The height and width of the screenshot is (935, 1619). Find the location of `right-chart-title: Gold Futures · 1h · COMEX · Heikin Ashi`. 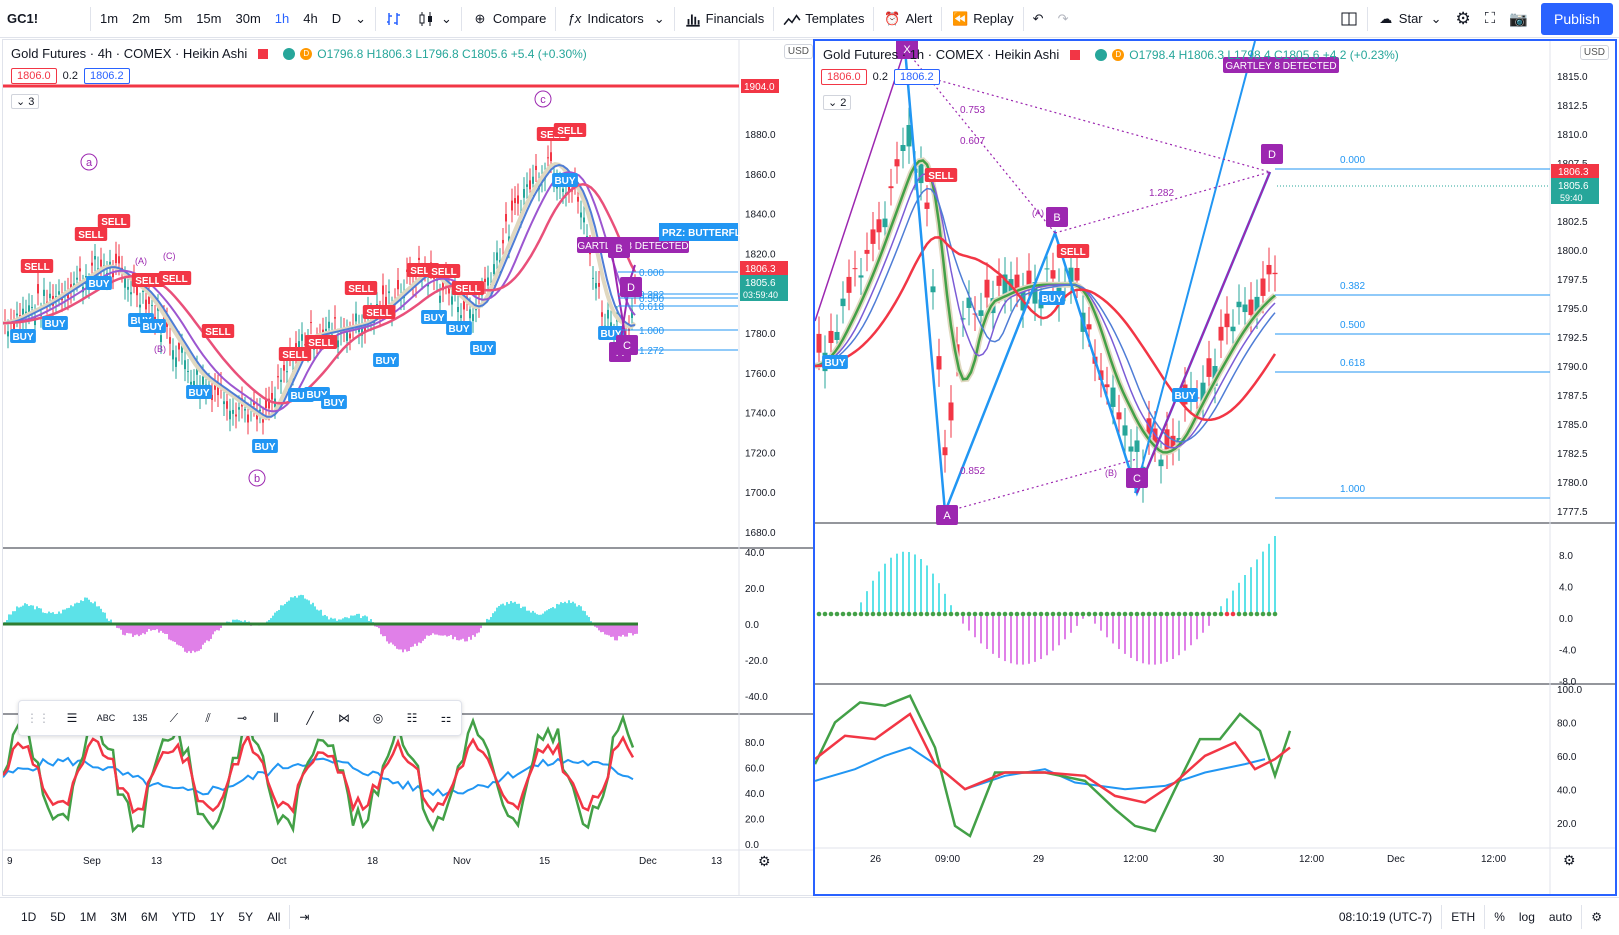

right-chart-title: Gold Futures · 1h · COMEX · Heikin Ashi is located at coordinates (941, 54).